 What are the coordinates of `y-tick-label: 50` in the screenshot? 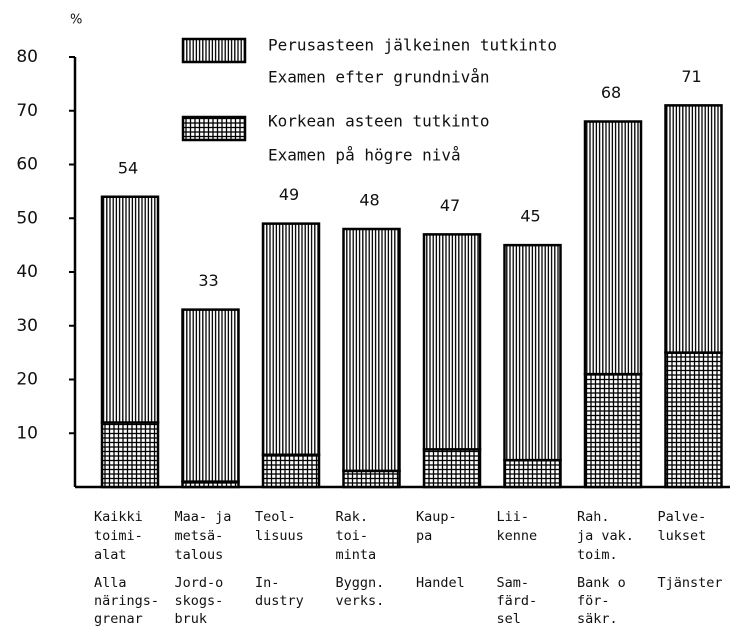 It's located at (27, 218).